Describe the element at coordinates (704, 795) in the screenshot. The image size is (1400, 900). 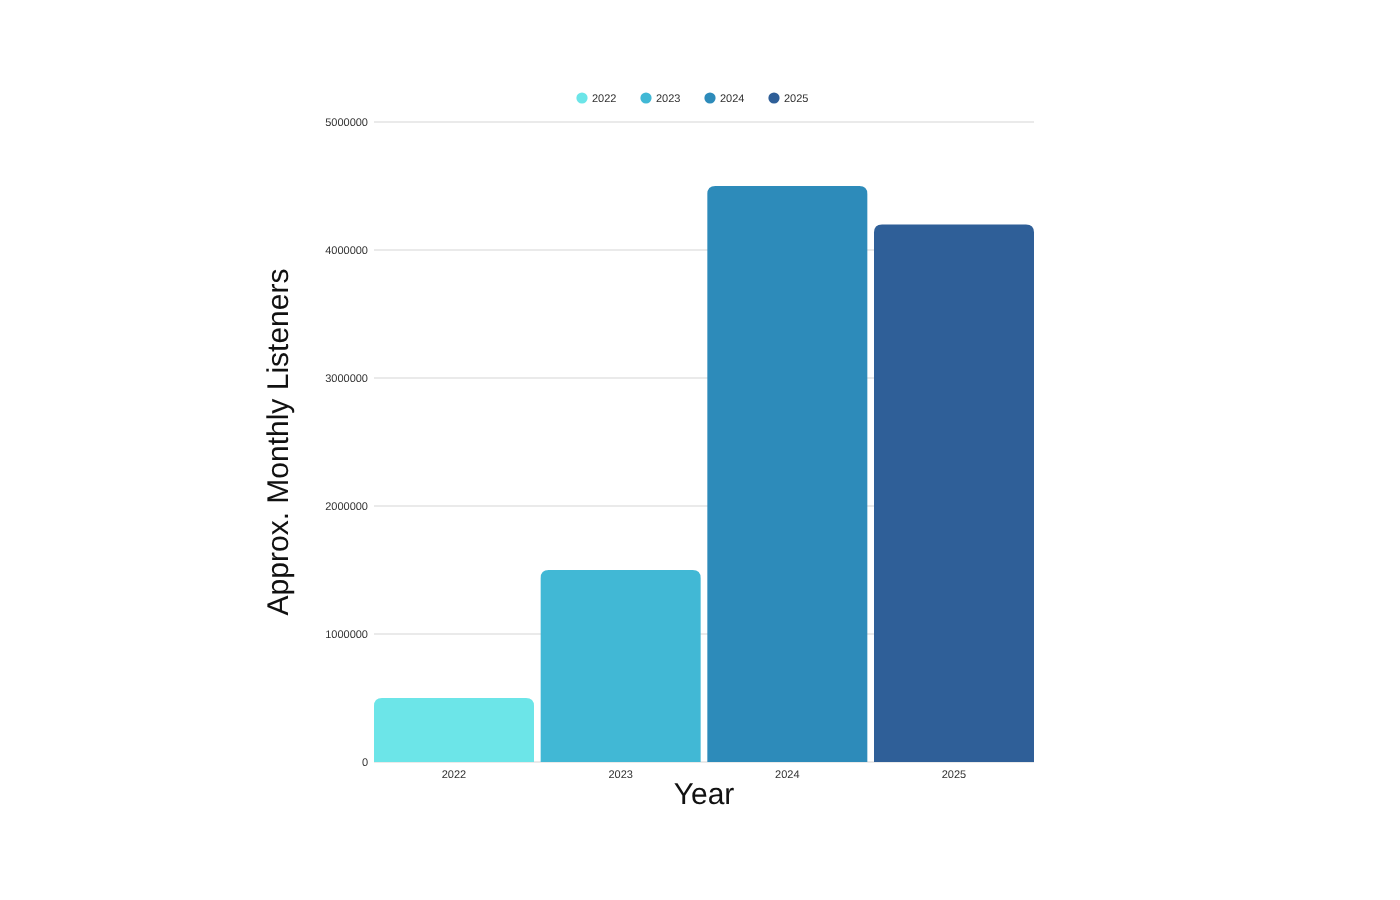
I see `x-axis-title: Year` at that location.